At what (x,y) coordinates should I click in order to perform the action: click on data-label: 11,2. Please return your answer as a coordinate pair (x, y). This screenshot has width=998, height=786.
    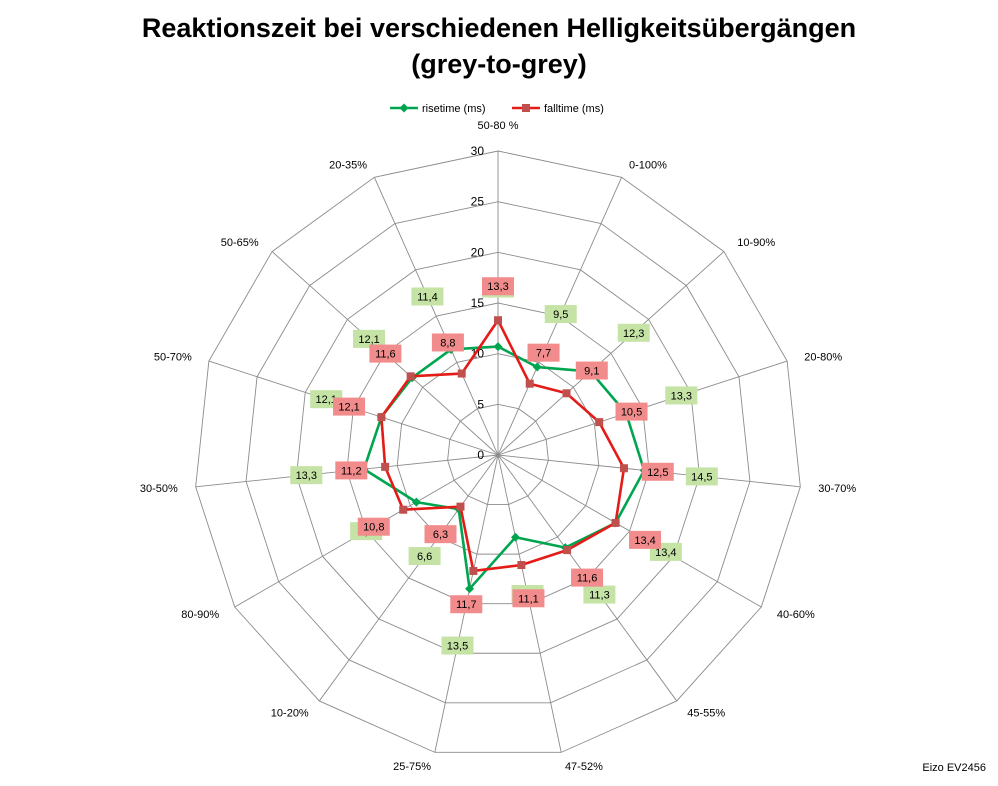
    Looking at the image, I should click on (351, 470).